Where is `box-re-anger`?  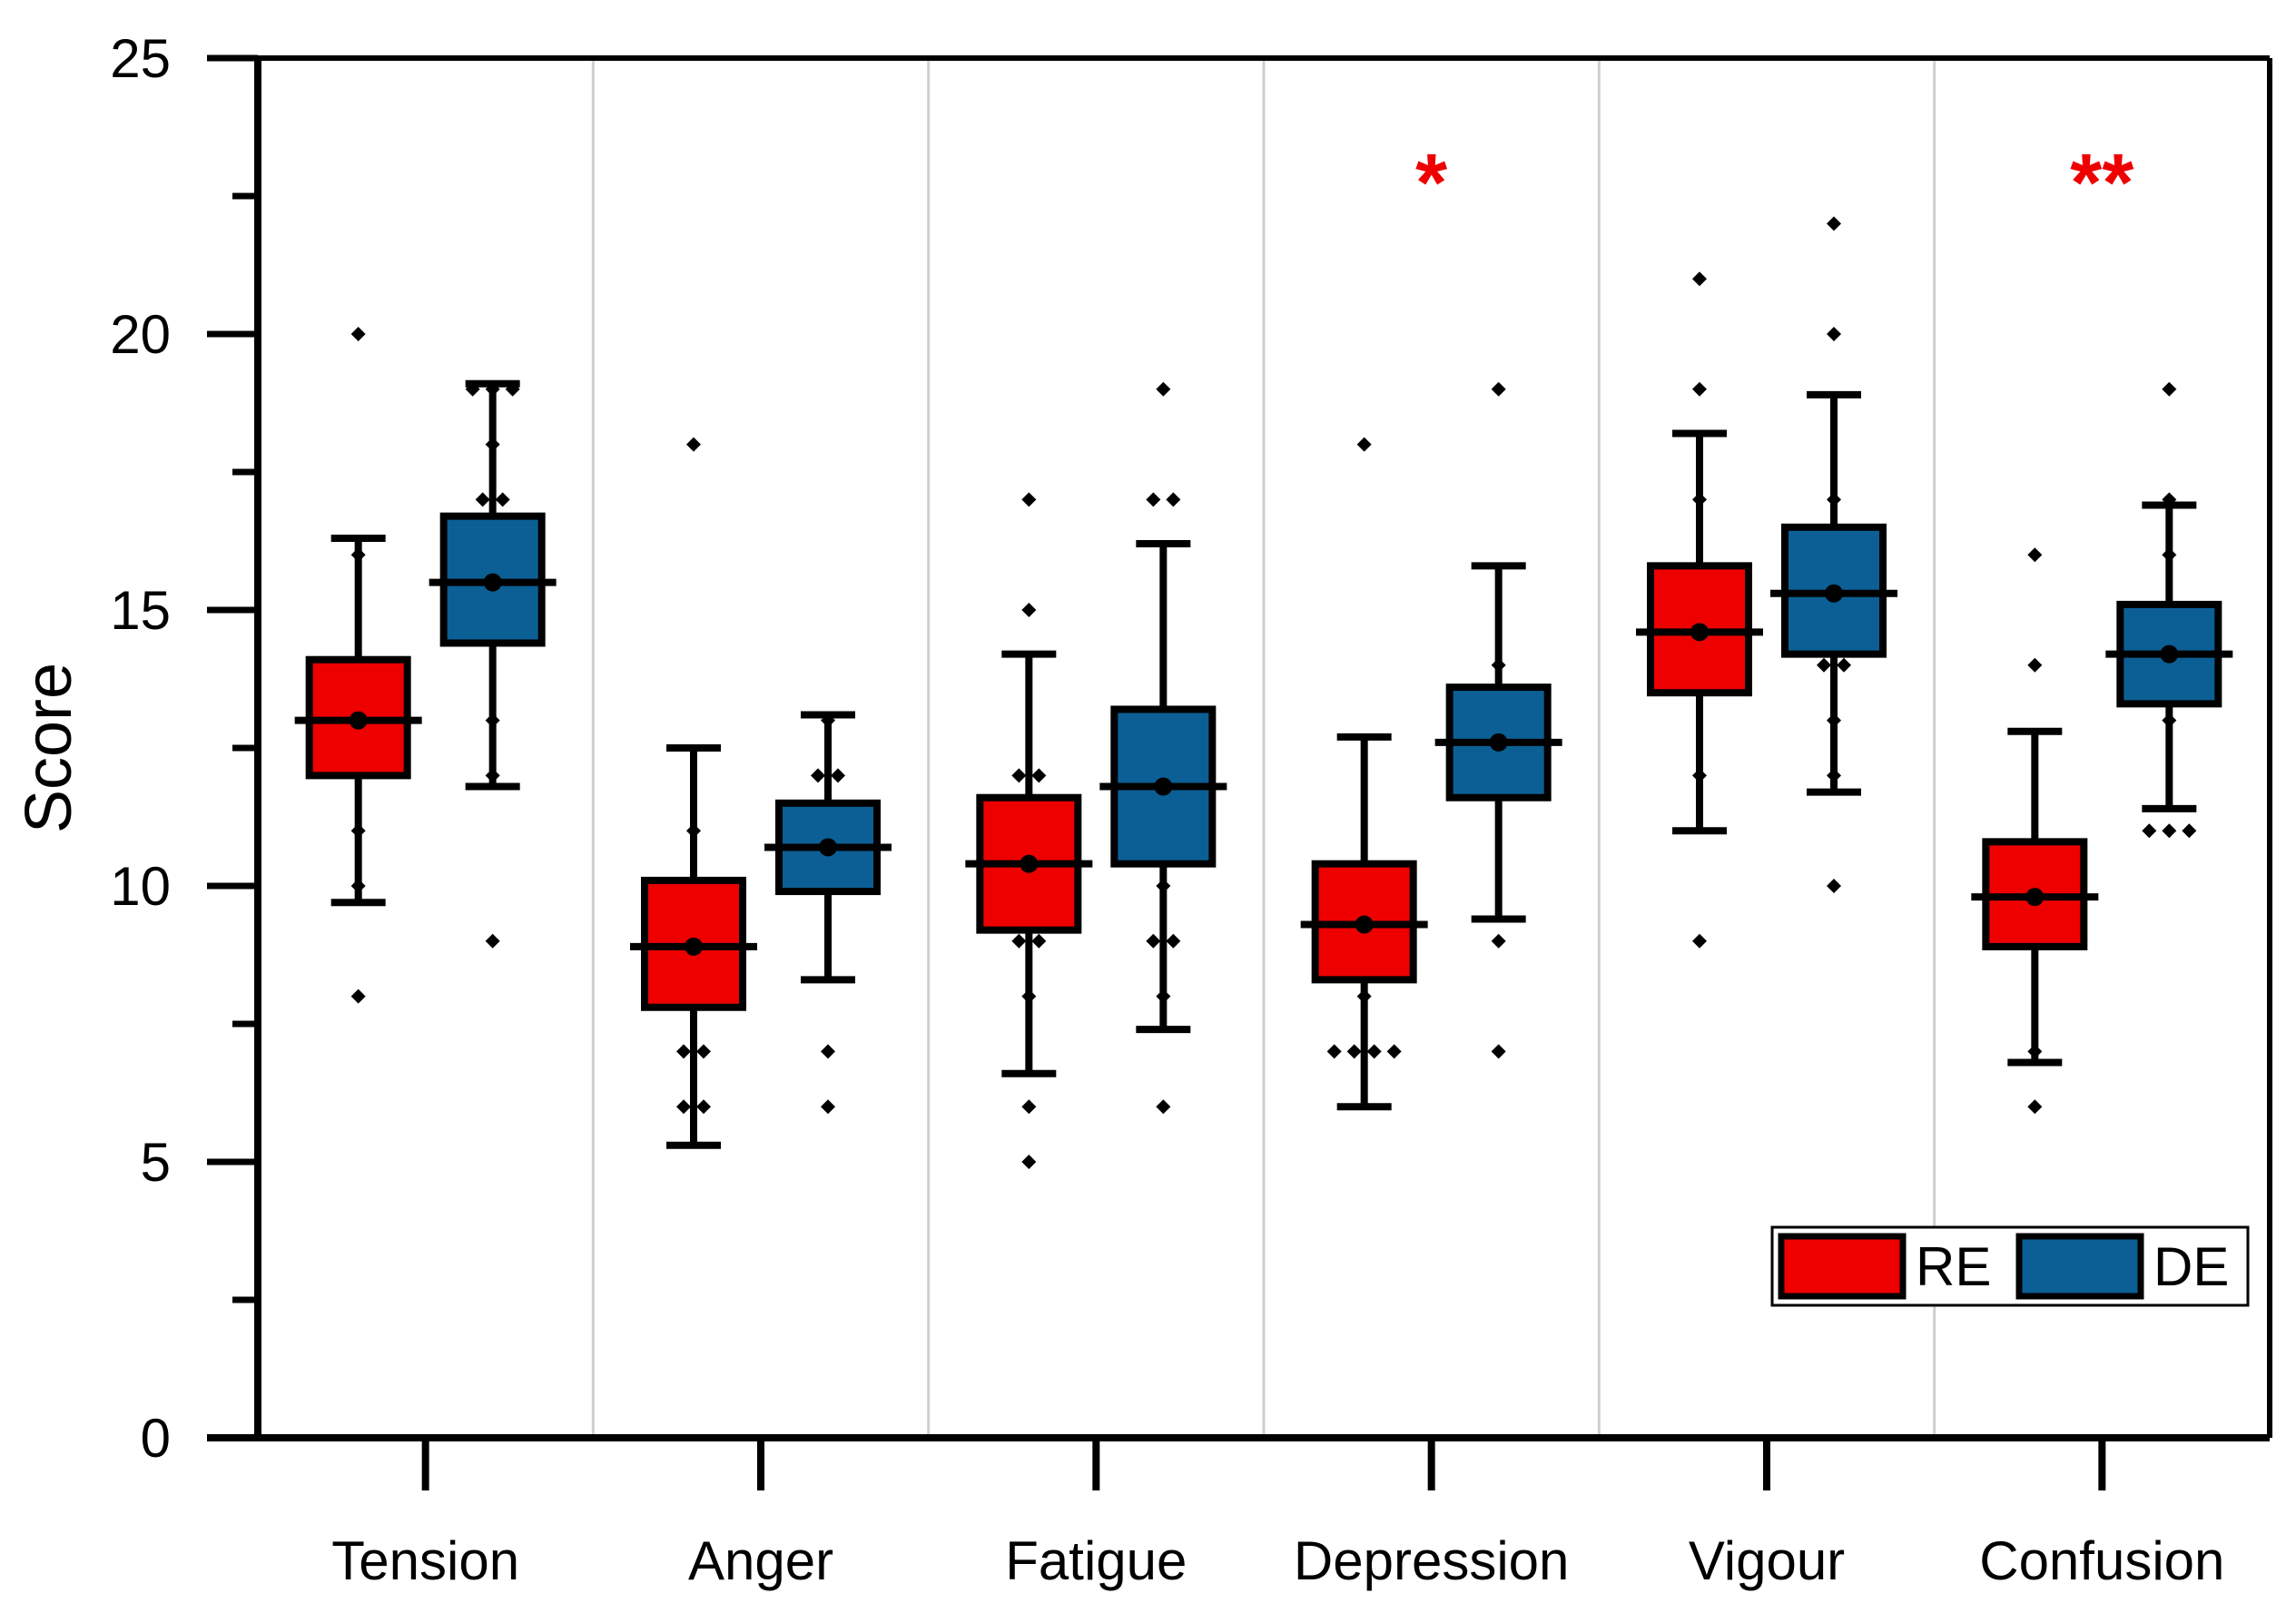 box-re-anger is located at coordinates (693, 946).